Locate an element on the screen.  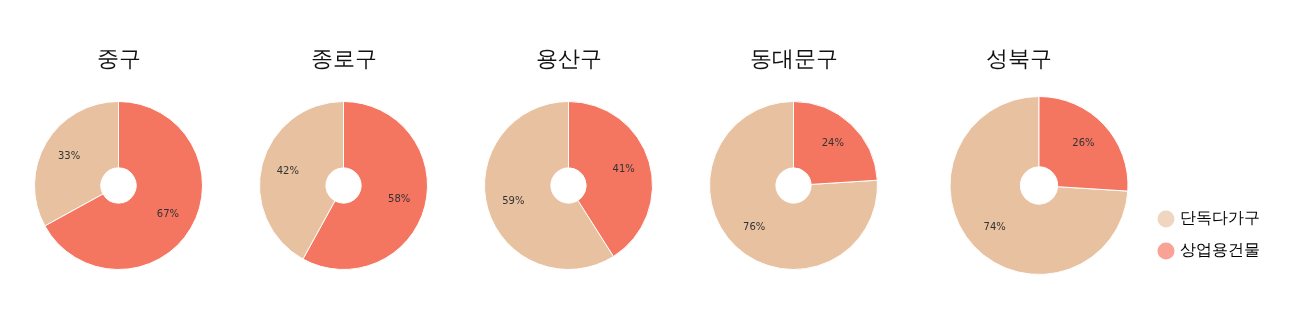
chart-title: 중구 is located at coordinates (118, 59).